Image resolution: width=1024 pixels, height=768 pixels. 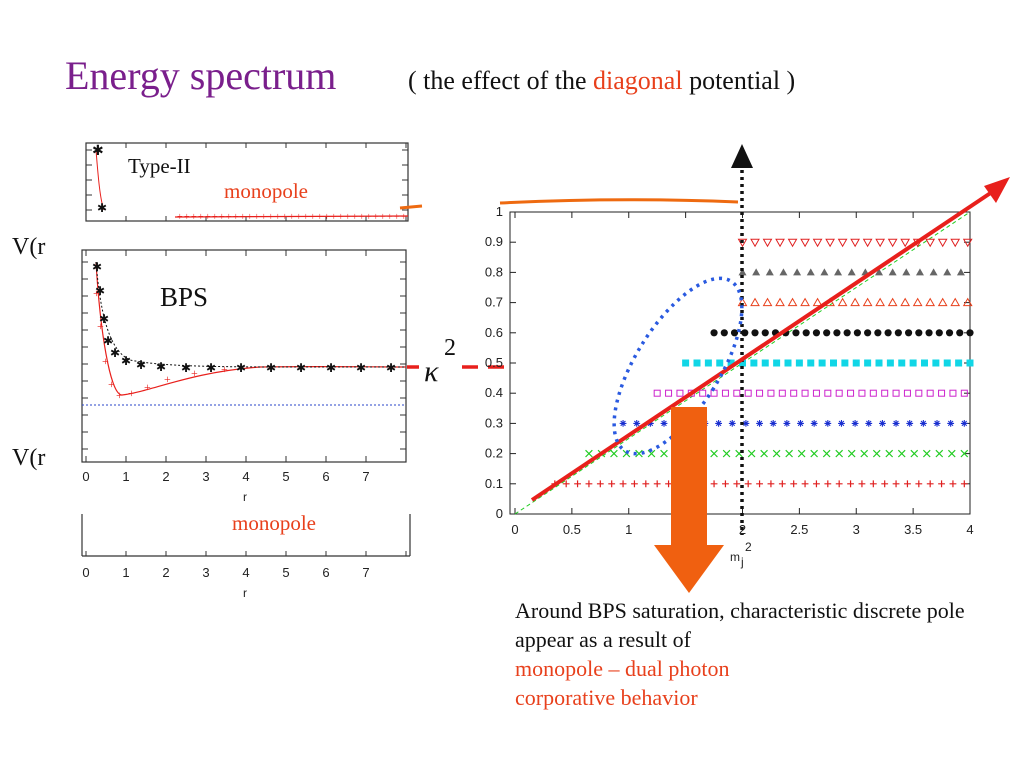 What do you see at coordinates (431, 371) in the screenshot?
I see `kappa-symbol: κ` at bounding box center [431, 371].